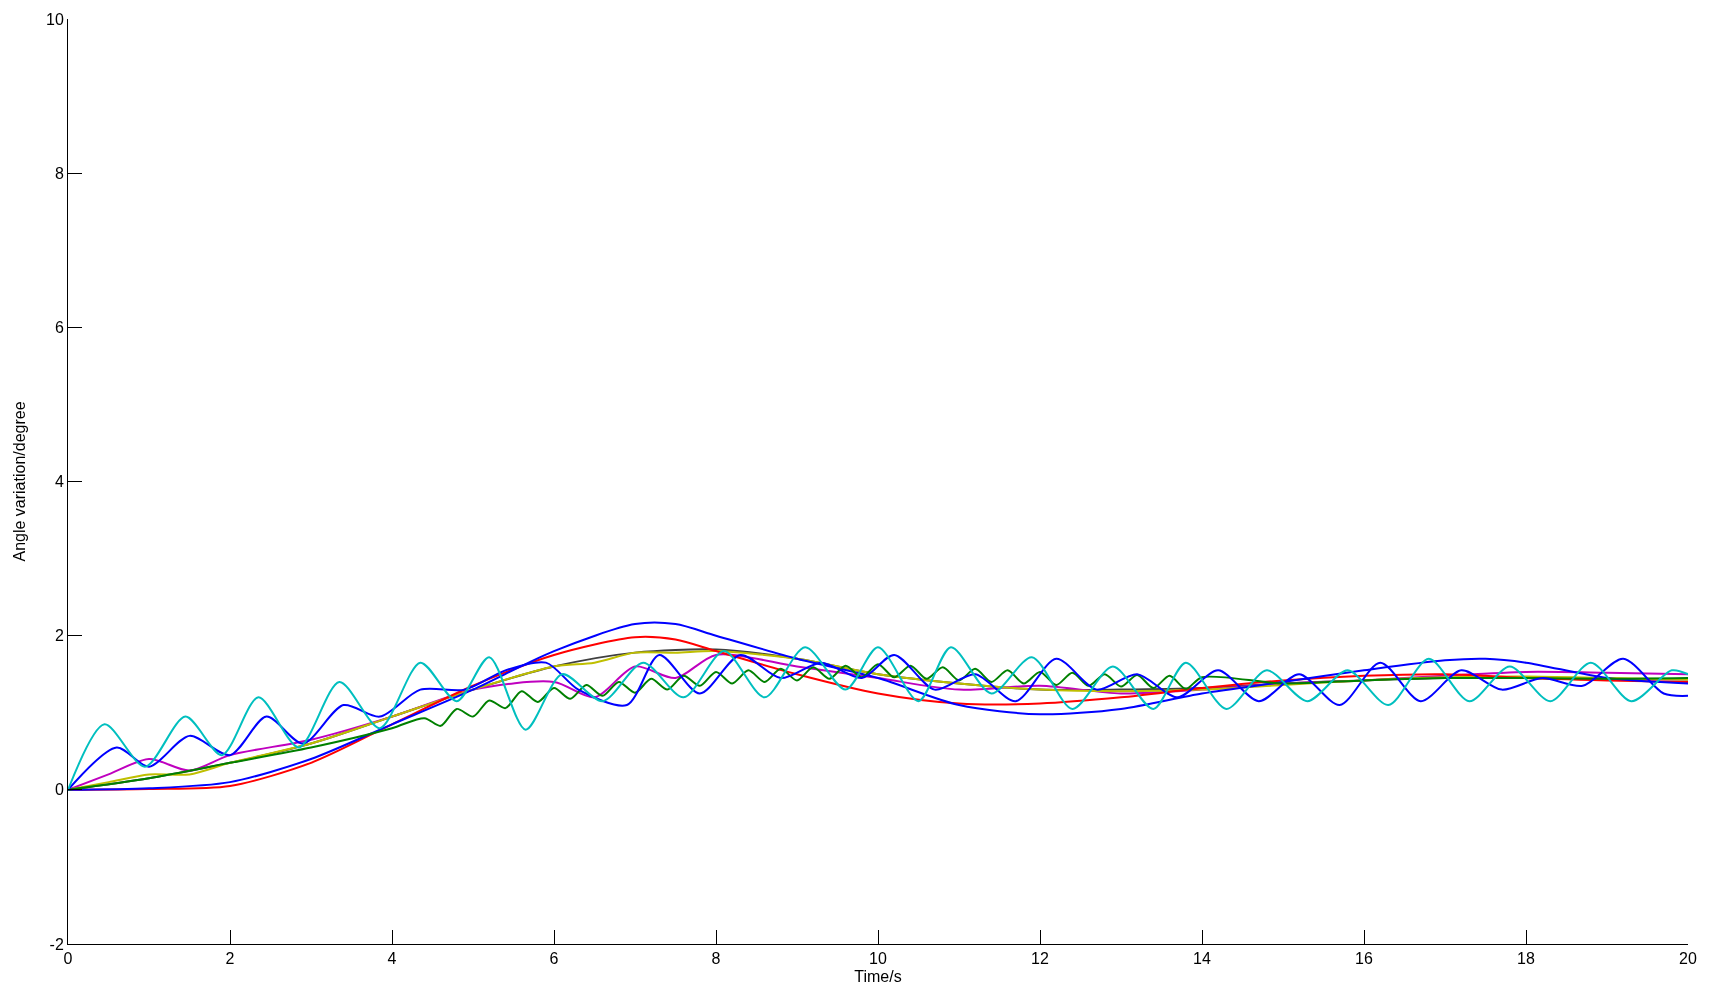  What do you see at coordinates (1040, 959) in the screenshot?
I see `x-tick-label: 12` at bounding box center [1040, 959].